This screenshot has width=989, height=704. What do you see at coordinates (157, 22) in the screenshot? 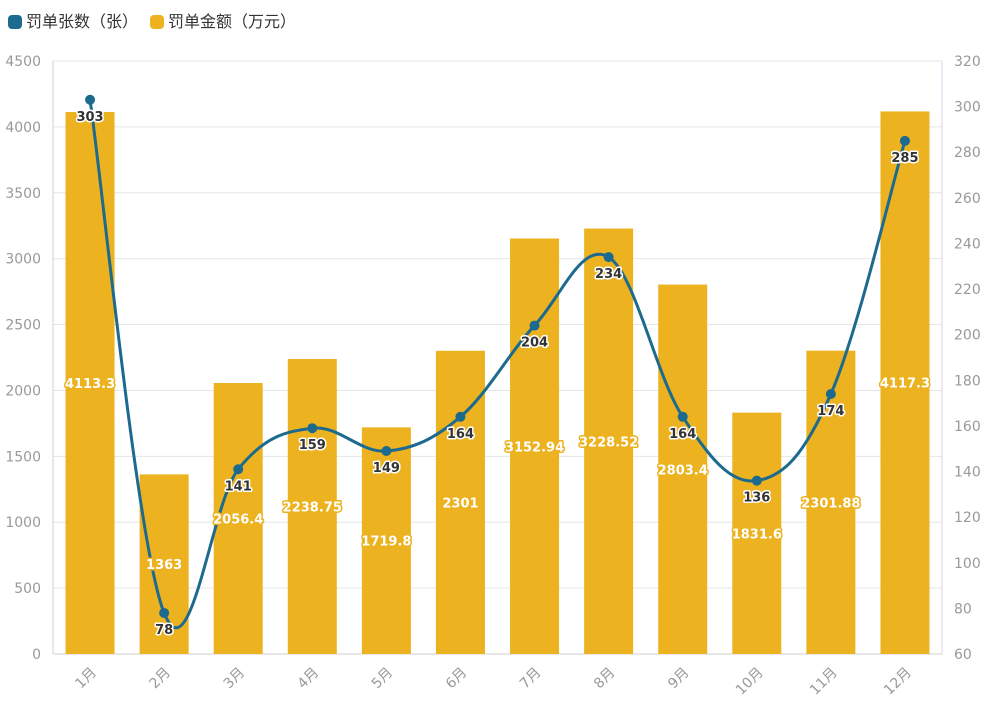
I see `legend-swatch-amount` at bounding box center [157, 22].